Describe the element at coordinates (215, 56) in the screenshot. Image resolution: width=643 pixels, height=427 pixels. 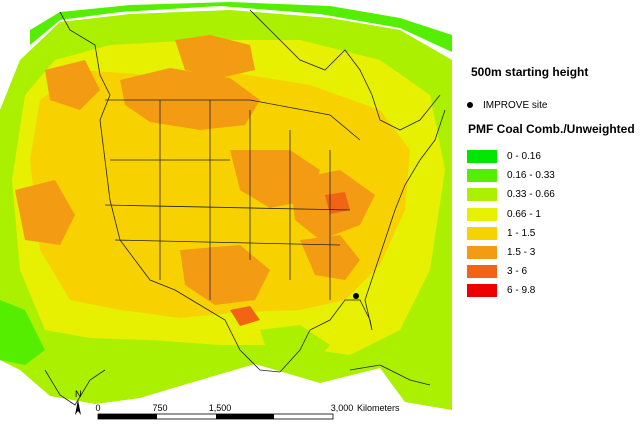
I see `field-hotspot-hudson` at that location.